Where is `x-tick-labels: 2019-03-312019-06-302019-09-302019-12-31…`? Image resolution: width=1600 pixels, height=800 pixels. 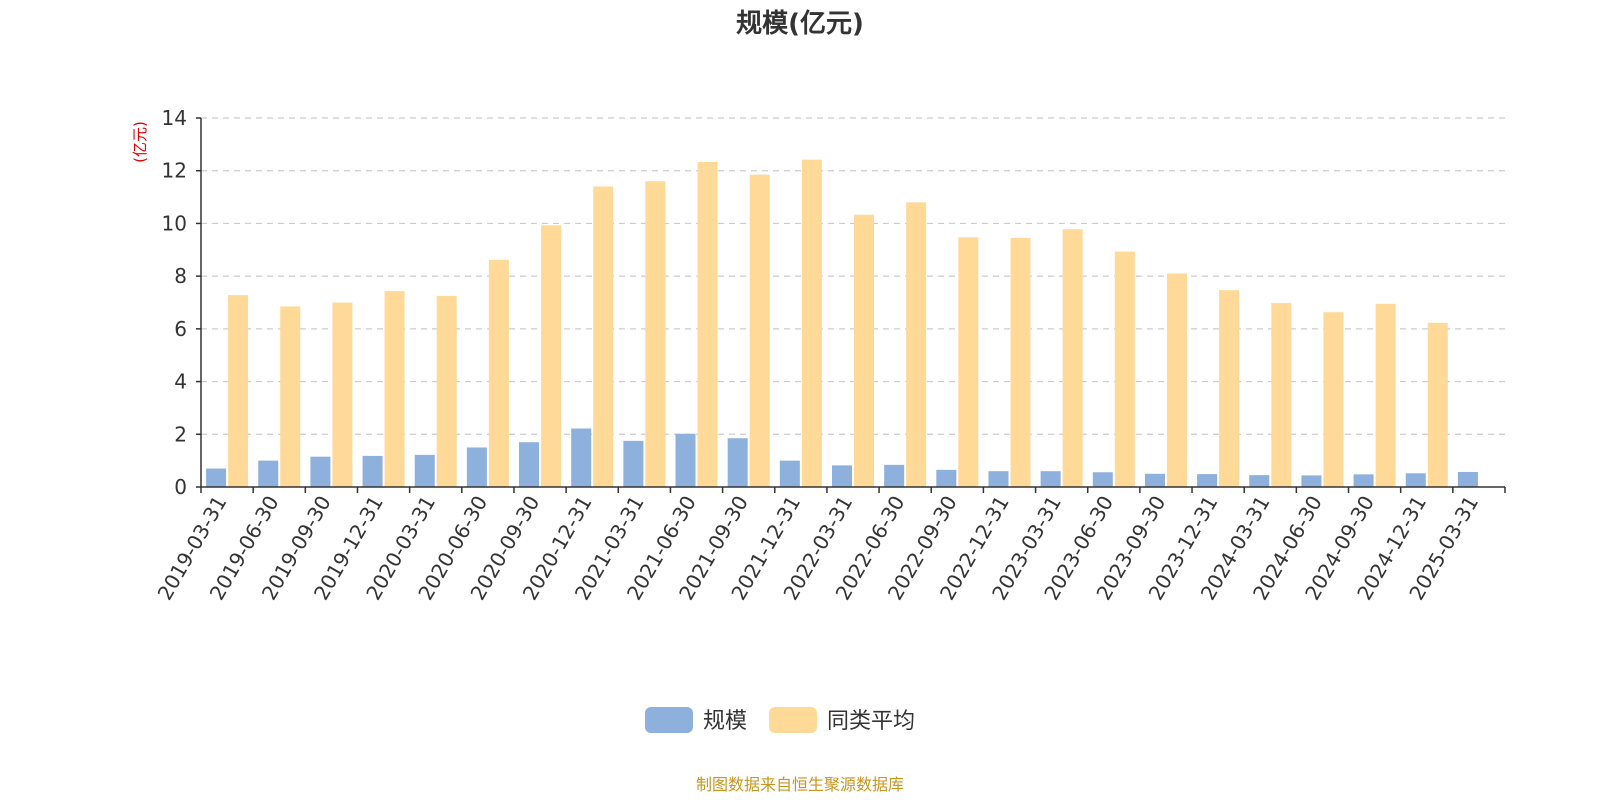 x-tick-labels: 2019-03-312019-06-302019-09-302019-12-31… is located at coordinates (818, 547).